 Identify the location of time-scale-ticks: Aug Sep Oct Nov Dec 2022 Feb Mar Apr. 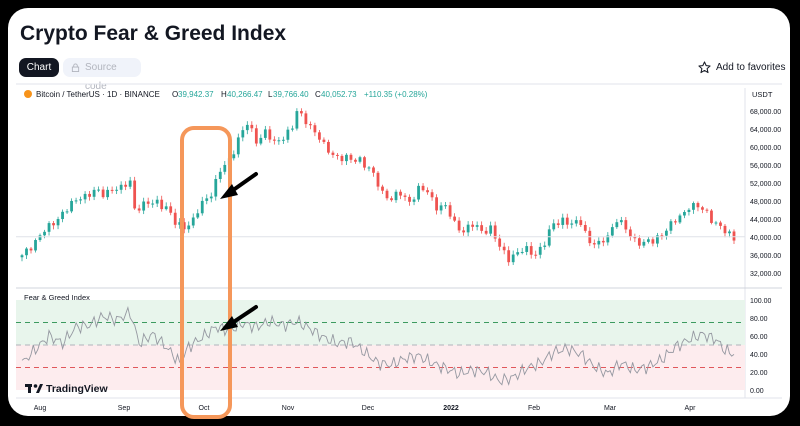
(365, 408).